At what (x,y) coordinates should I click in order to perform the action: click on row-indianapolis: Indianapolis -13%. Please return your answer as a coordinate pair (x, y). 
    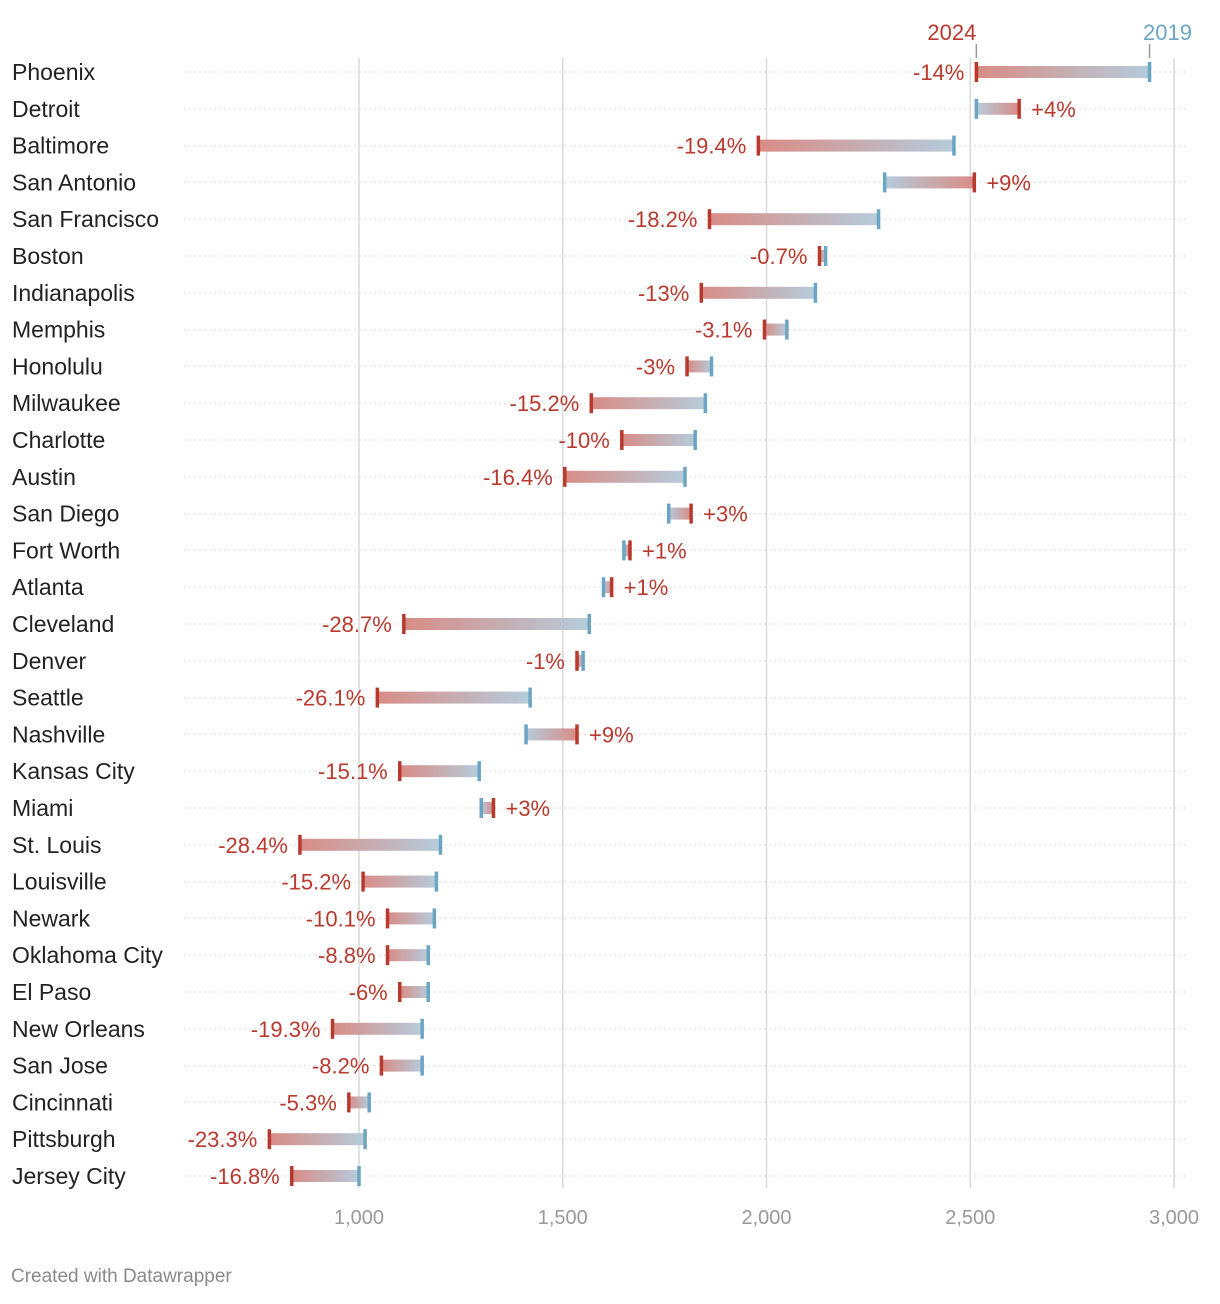
    Looking at the image, I should click on (600, 293).